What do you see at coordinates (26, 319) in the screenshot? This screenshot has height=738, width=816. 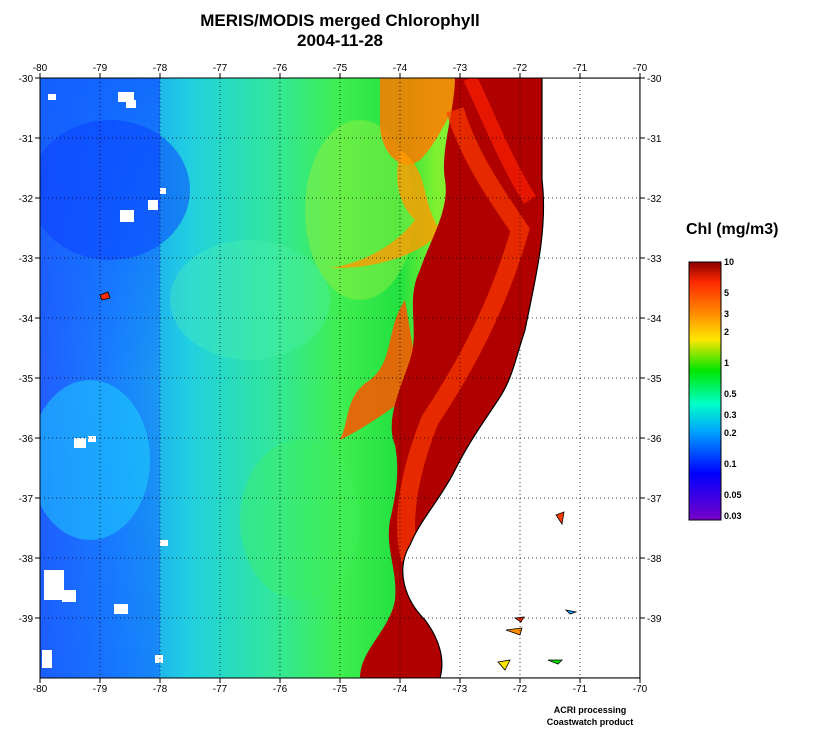 I see `lat-tick-label-left: -34` at bounding box center [26, 319].